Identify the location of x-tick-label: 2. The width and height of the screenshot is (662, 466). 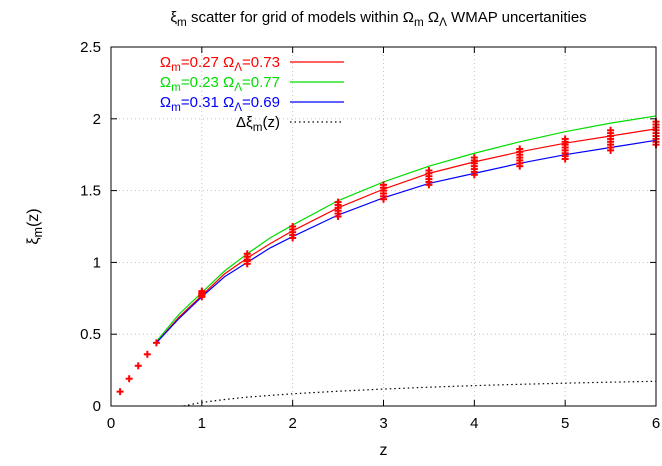
(292, 423).